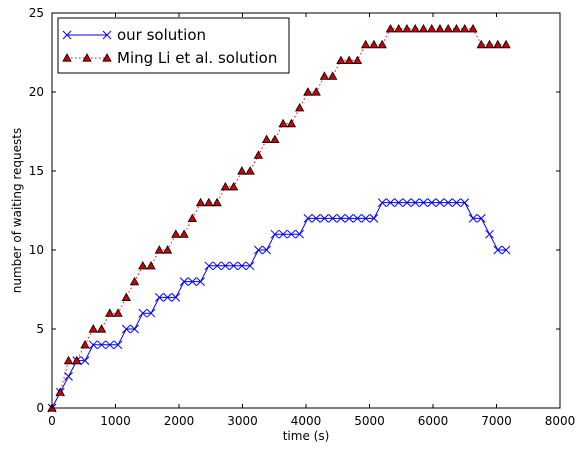  Describe the element at coordinates (369, 421) in the screenshot. I see `x-tick-label: 5000` at that location.